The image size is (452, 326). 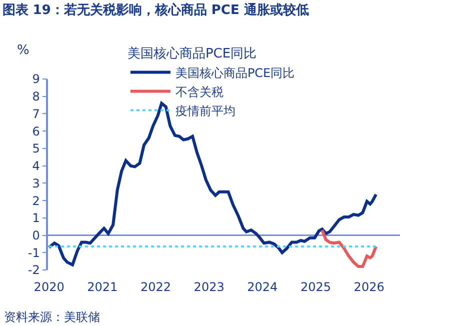 What do you see at coordinates (349, 248) in the screenshot?
I see `line-series` at bounding box center [349, 248].